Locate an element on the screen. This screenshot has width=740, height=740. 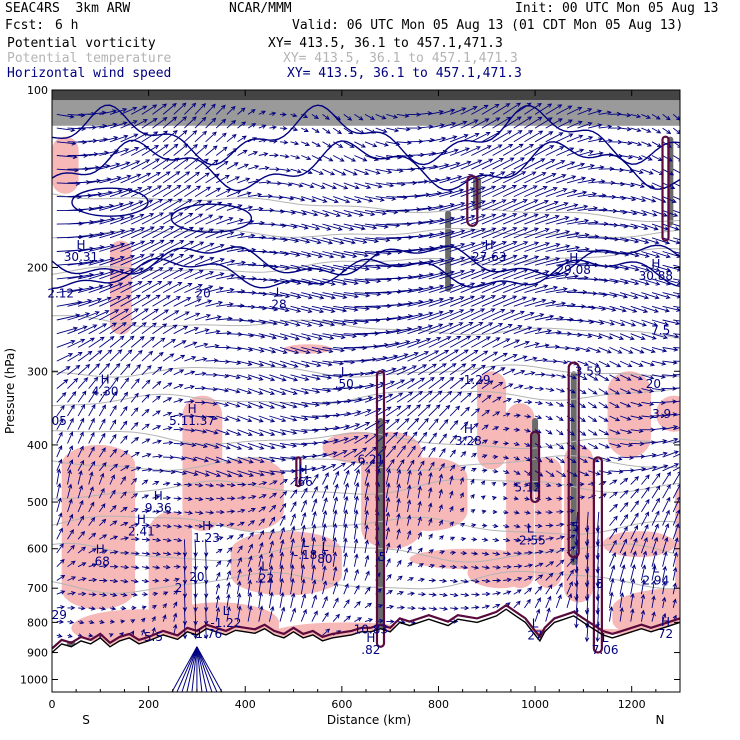
annotation-value: .82 is located at coordinates (370, 650).